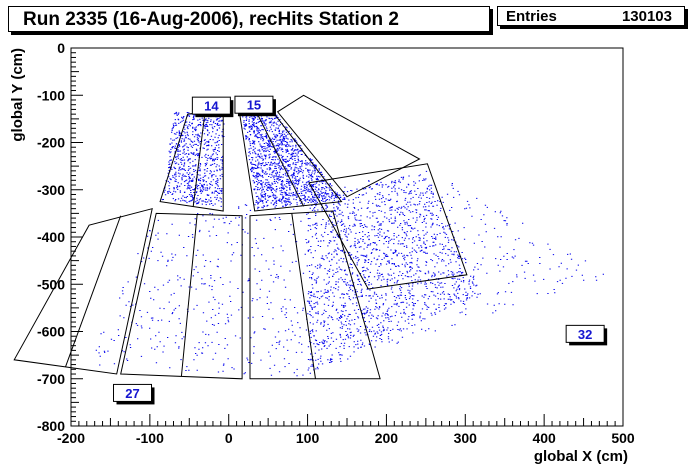  Describe the element at coordinates (308, 438) in the screenshot. I see `x-tick-label: 100` at that location.